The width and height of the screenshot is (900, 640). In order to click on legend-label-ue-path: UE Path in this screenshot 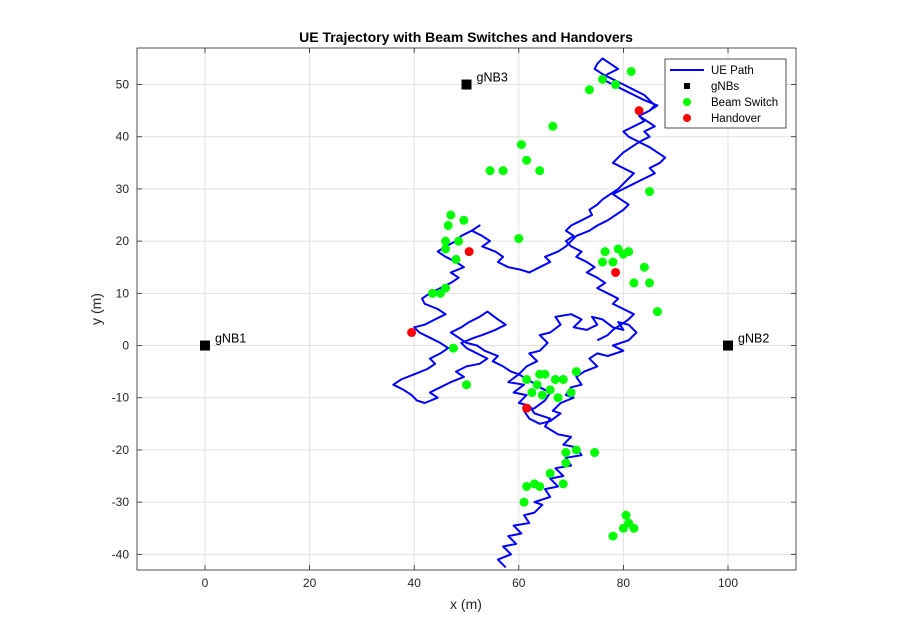, I will do `click(732, 71)`.